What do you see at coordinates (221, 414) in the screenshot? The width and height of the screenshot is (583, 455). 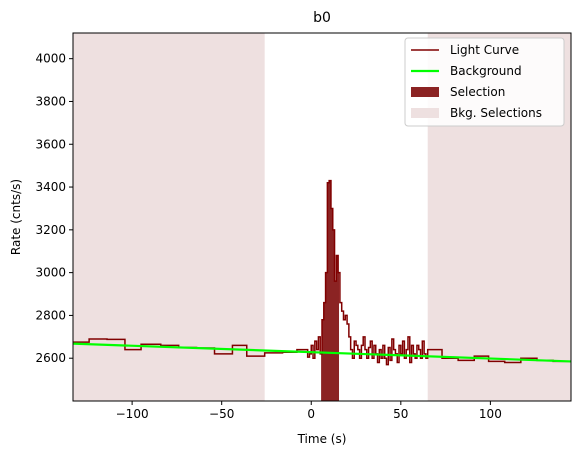 I see `x-tick-label: −50` at bounding box center [221, 414].